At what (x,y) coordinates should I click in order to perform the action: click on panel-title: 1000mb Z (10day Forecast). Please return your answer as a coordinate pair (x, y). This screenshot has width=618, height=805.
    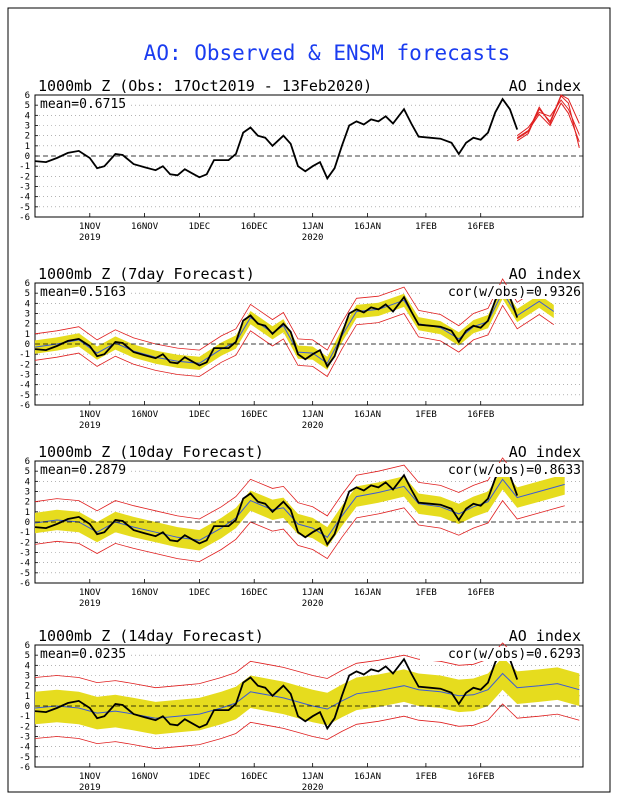
    Looking at the image, I should click on (151, 452).